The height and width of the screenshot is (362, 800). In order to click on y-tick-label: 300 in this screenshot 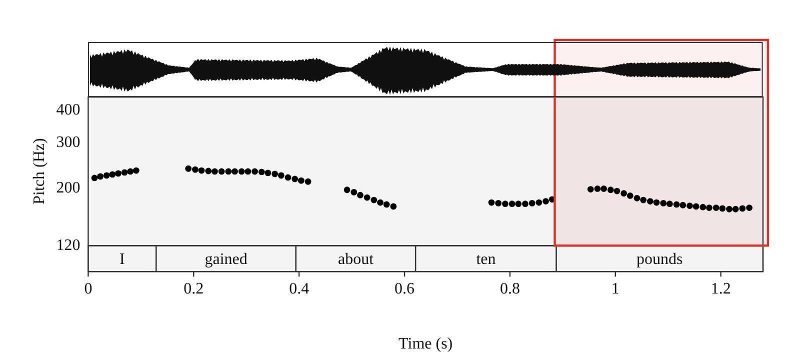, I will do `click(68, 142)`.